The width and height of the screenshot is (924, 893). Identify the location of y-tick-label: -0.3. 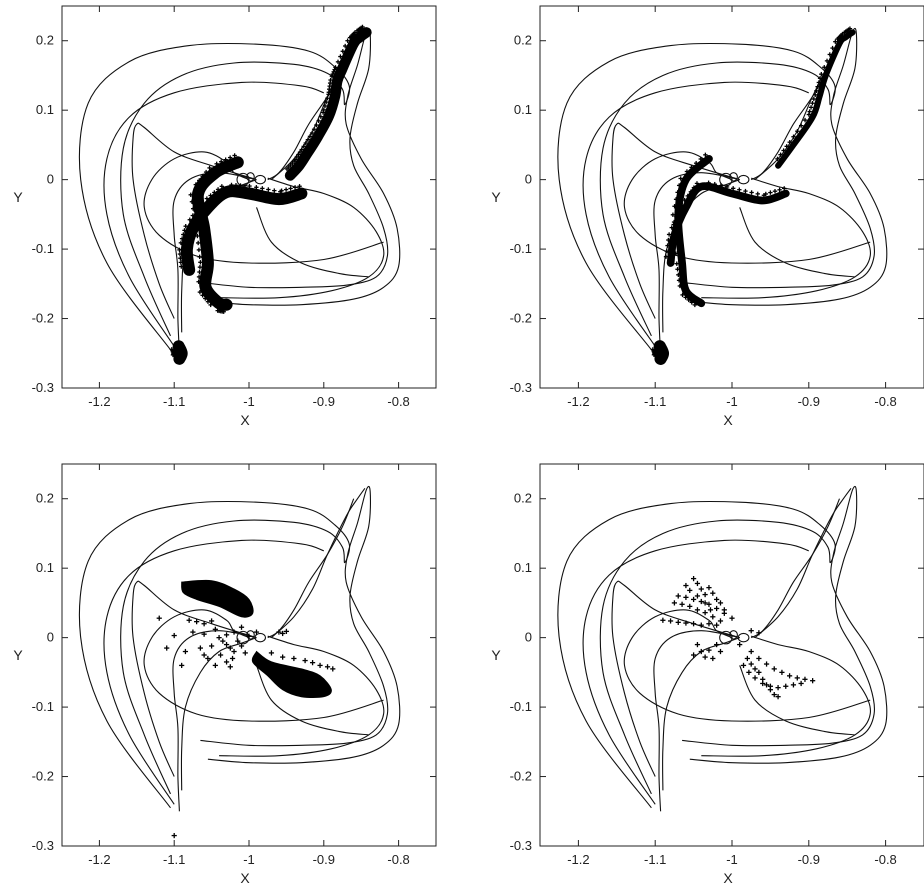
(521, 387).